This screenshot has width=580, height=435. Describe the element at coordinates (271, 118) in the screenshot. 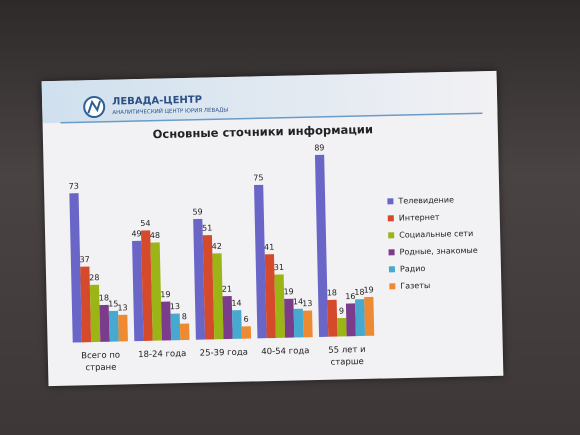

I see `header-rule` at that location.